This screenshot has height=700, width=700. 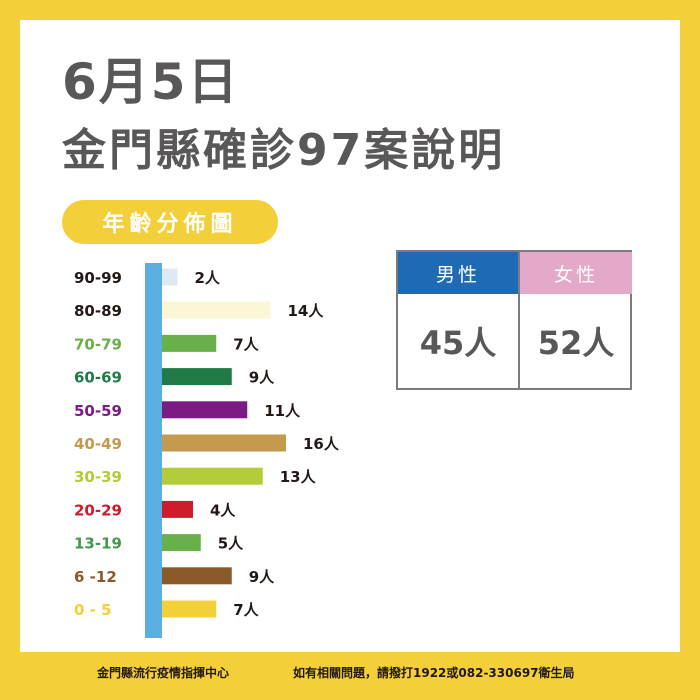 I want to click on data-label: 13人, so click(x=298, y=477).